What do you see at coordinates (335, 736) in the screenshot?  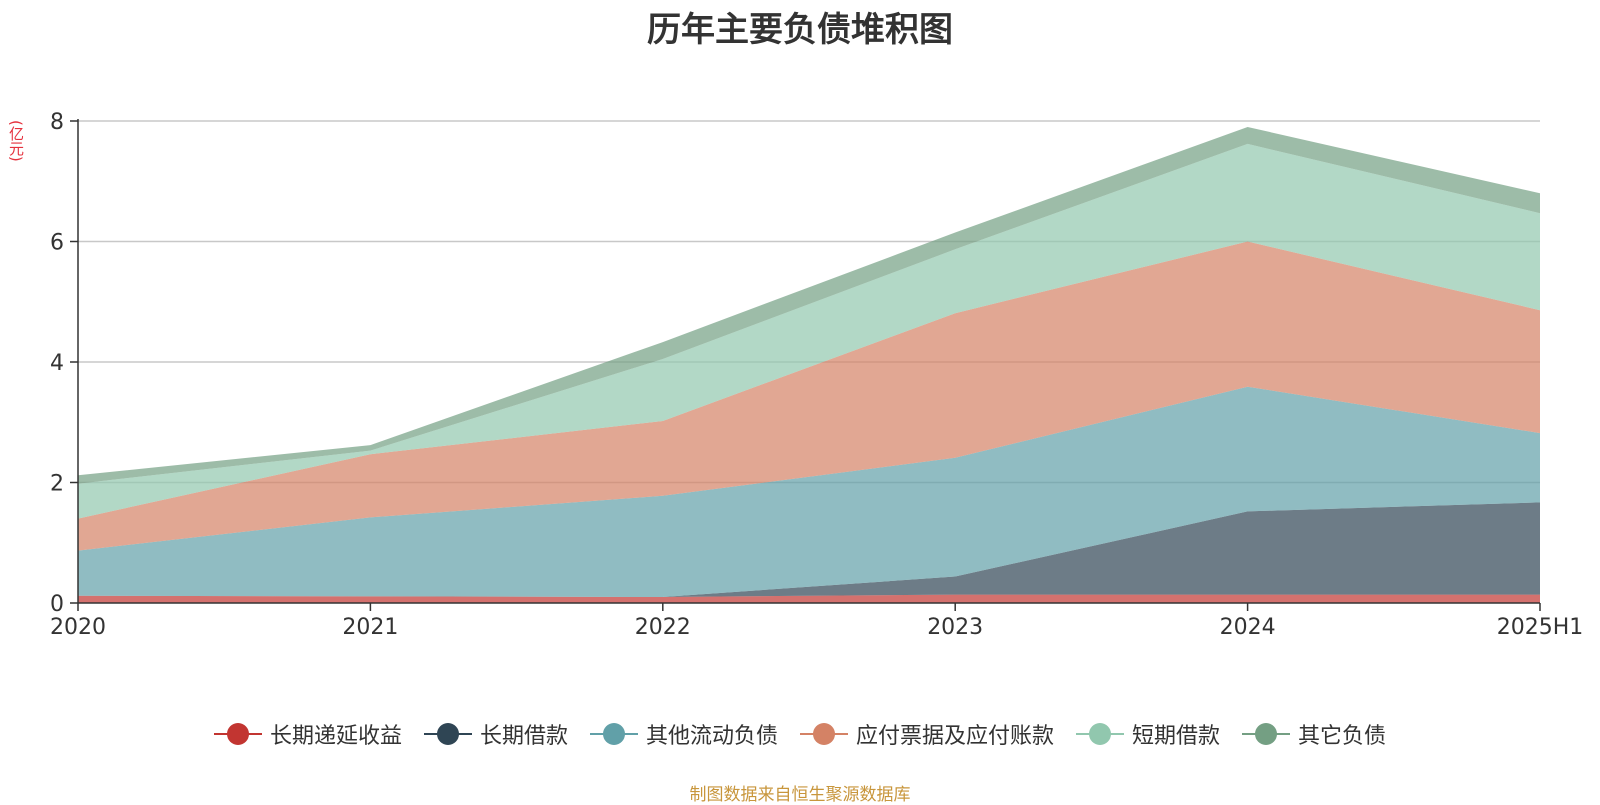 I see `legend-label: 长期递延收益` at bounding box center [335, 736].